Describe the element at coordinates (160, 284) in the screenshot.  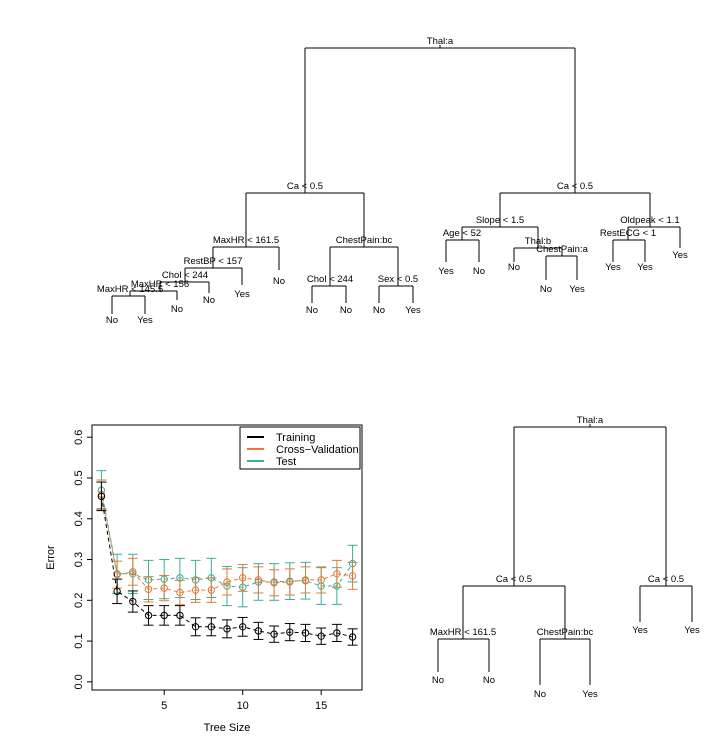
I see `split-label: MaxHR < 156` at that location.